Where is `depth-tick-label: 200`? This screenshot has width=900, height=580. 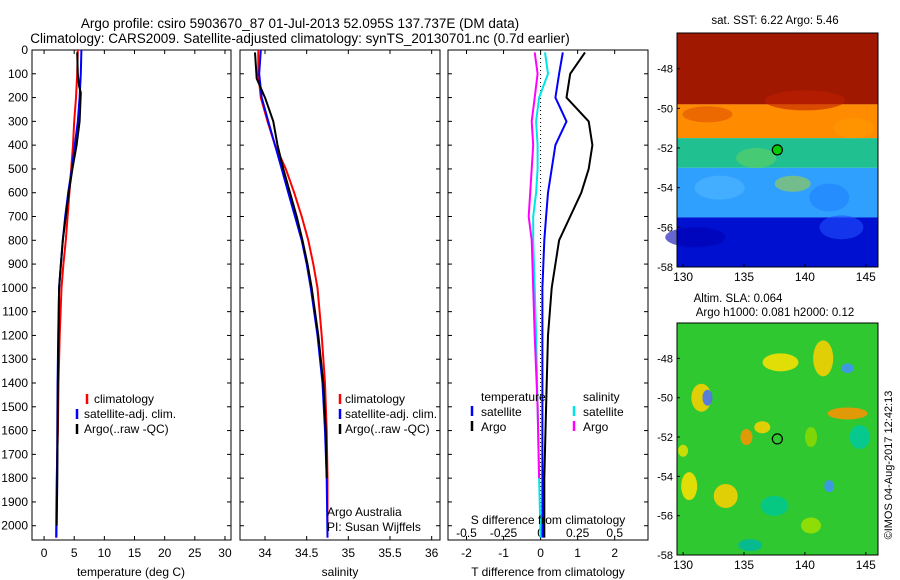 depth-tick-label: 200 is located at coordinates (18, 98).